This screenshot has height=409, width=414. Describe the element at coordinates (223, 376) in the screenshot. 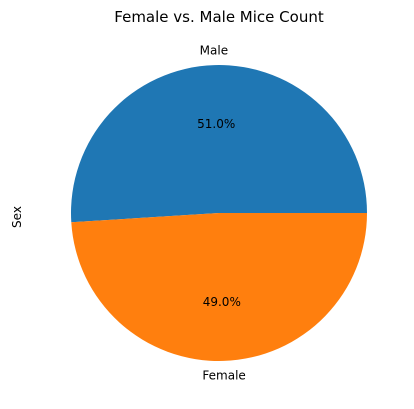

I see `slice-label-female: Female` at that location.